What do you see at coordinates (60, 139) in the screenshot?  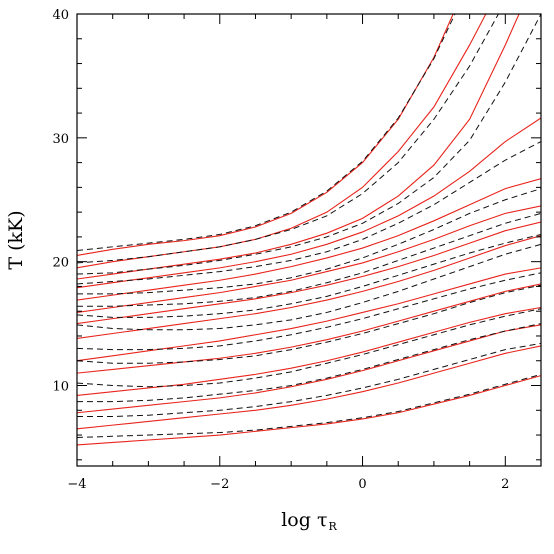 I see `y-tick-label: 30` at bounding box center [60, 139].